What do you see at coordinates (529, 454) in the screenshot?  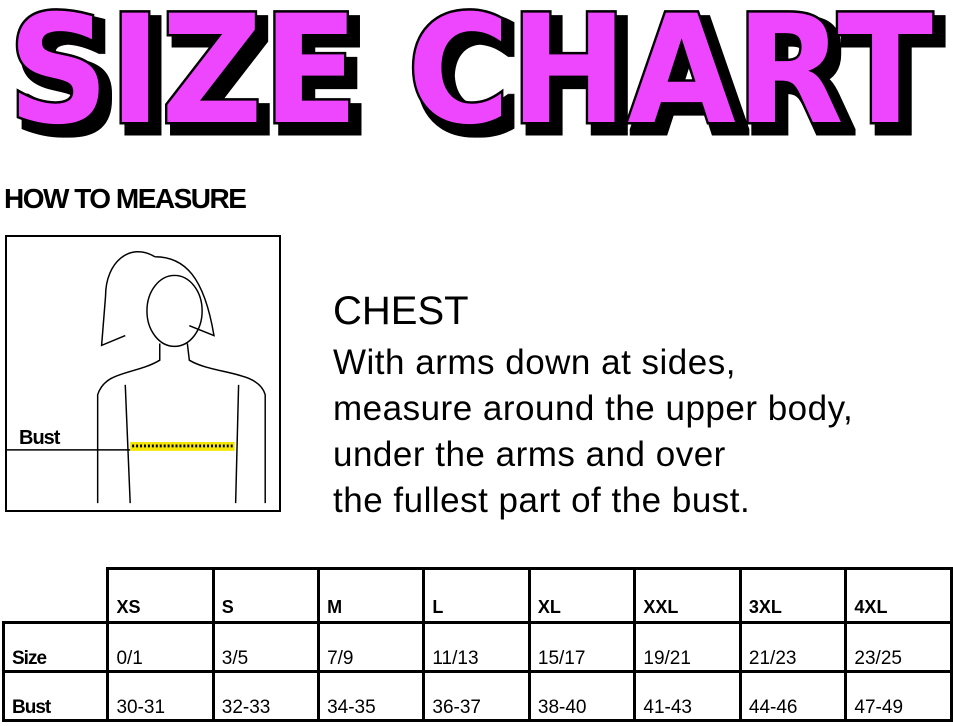 I see `instruction-line: under the arms and over` at bounding box center [529, 454].